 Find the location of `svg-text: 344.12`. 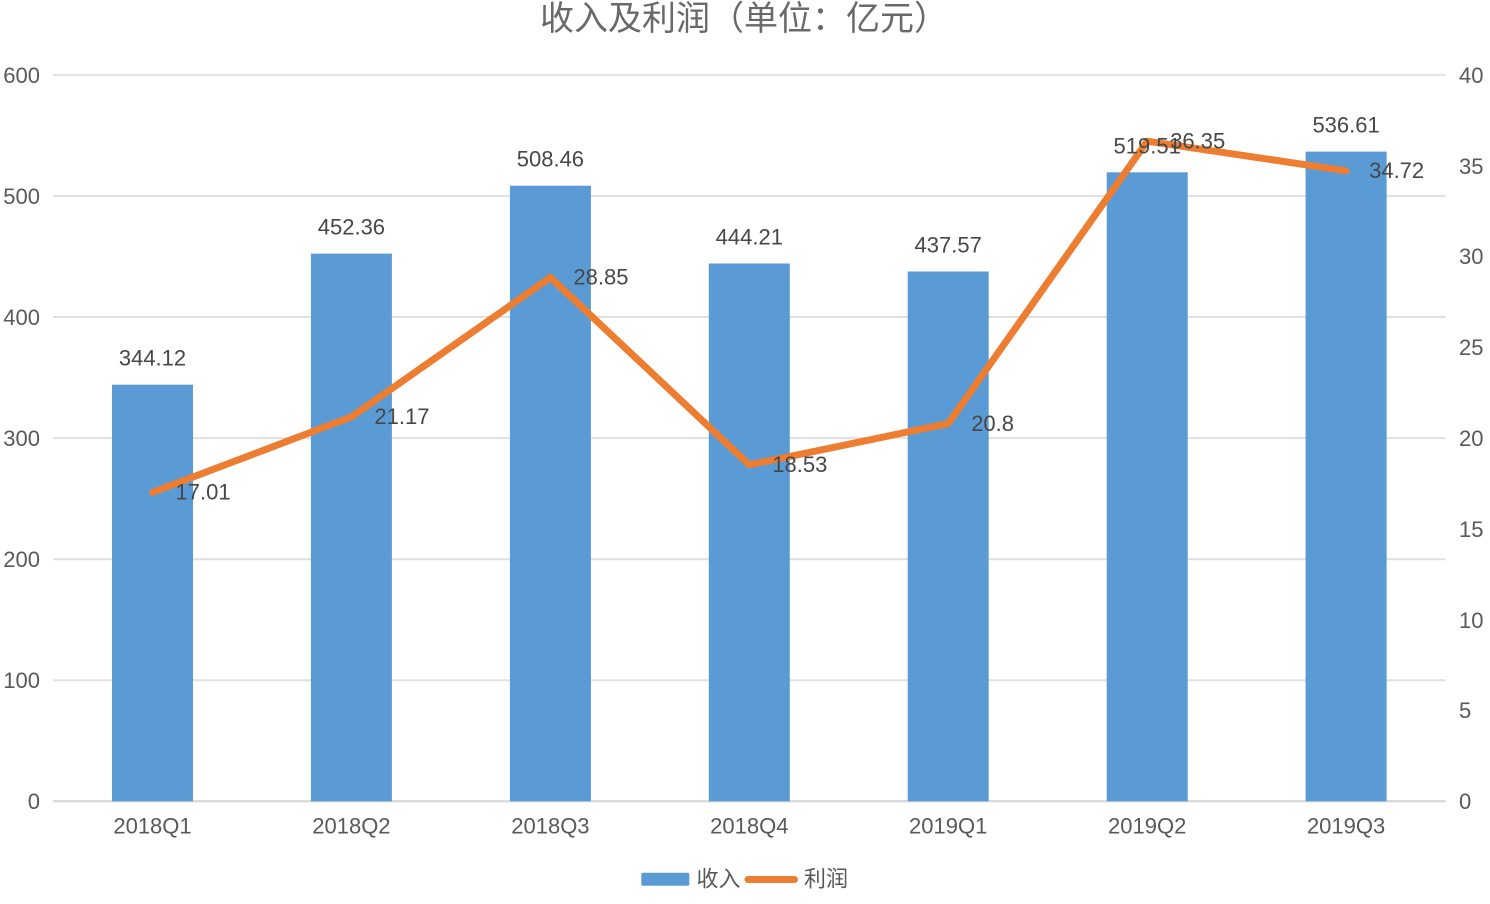

svg-text: 344.12 is located at coordinates (152, 358).